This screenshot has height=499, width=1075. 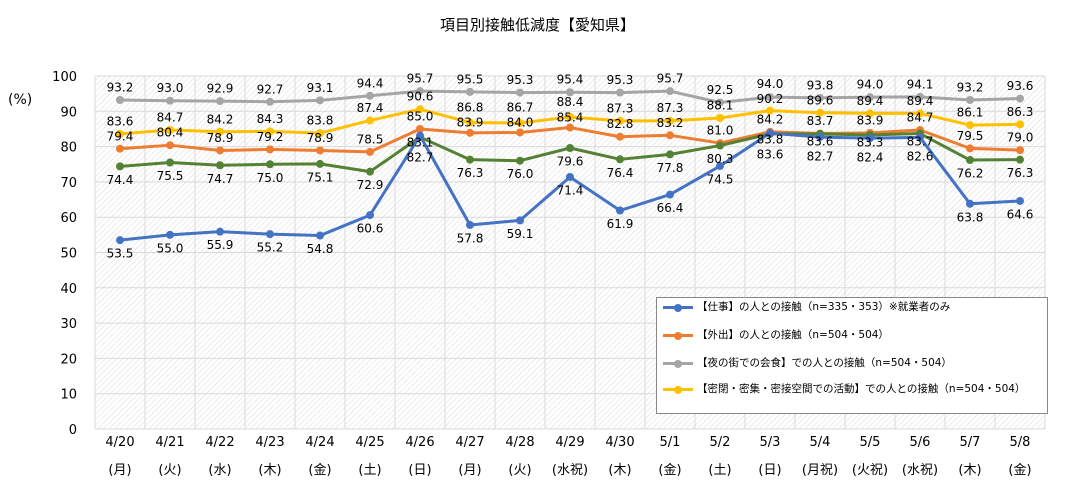 I want to click on x-tick-label: 5/7, so click(x=970, y=442).